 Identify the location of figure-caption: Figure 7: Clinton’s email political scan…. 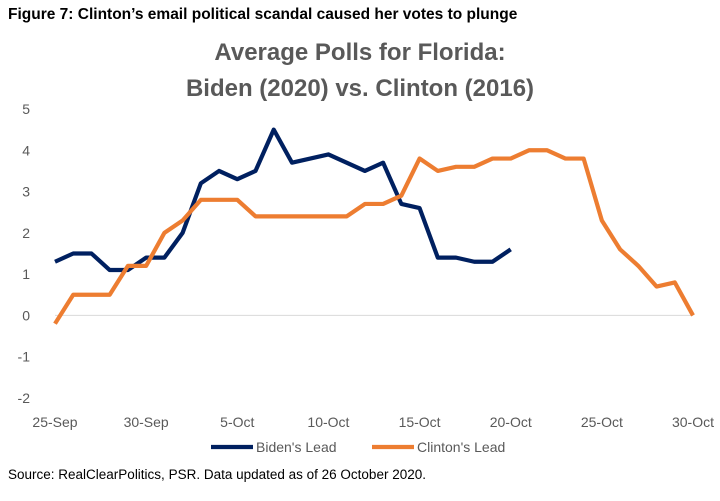
(263, 14).